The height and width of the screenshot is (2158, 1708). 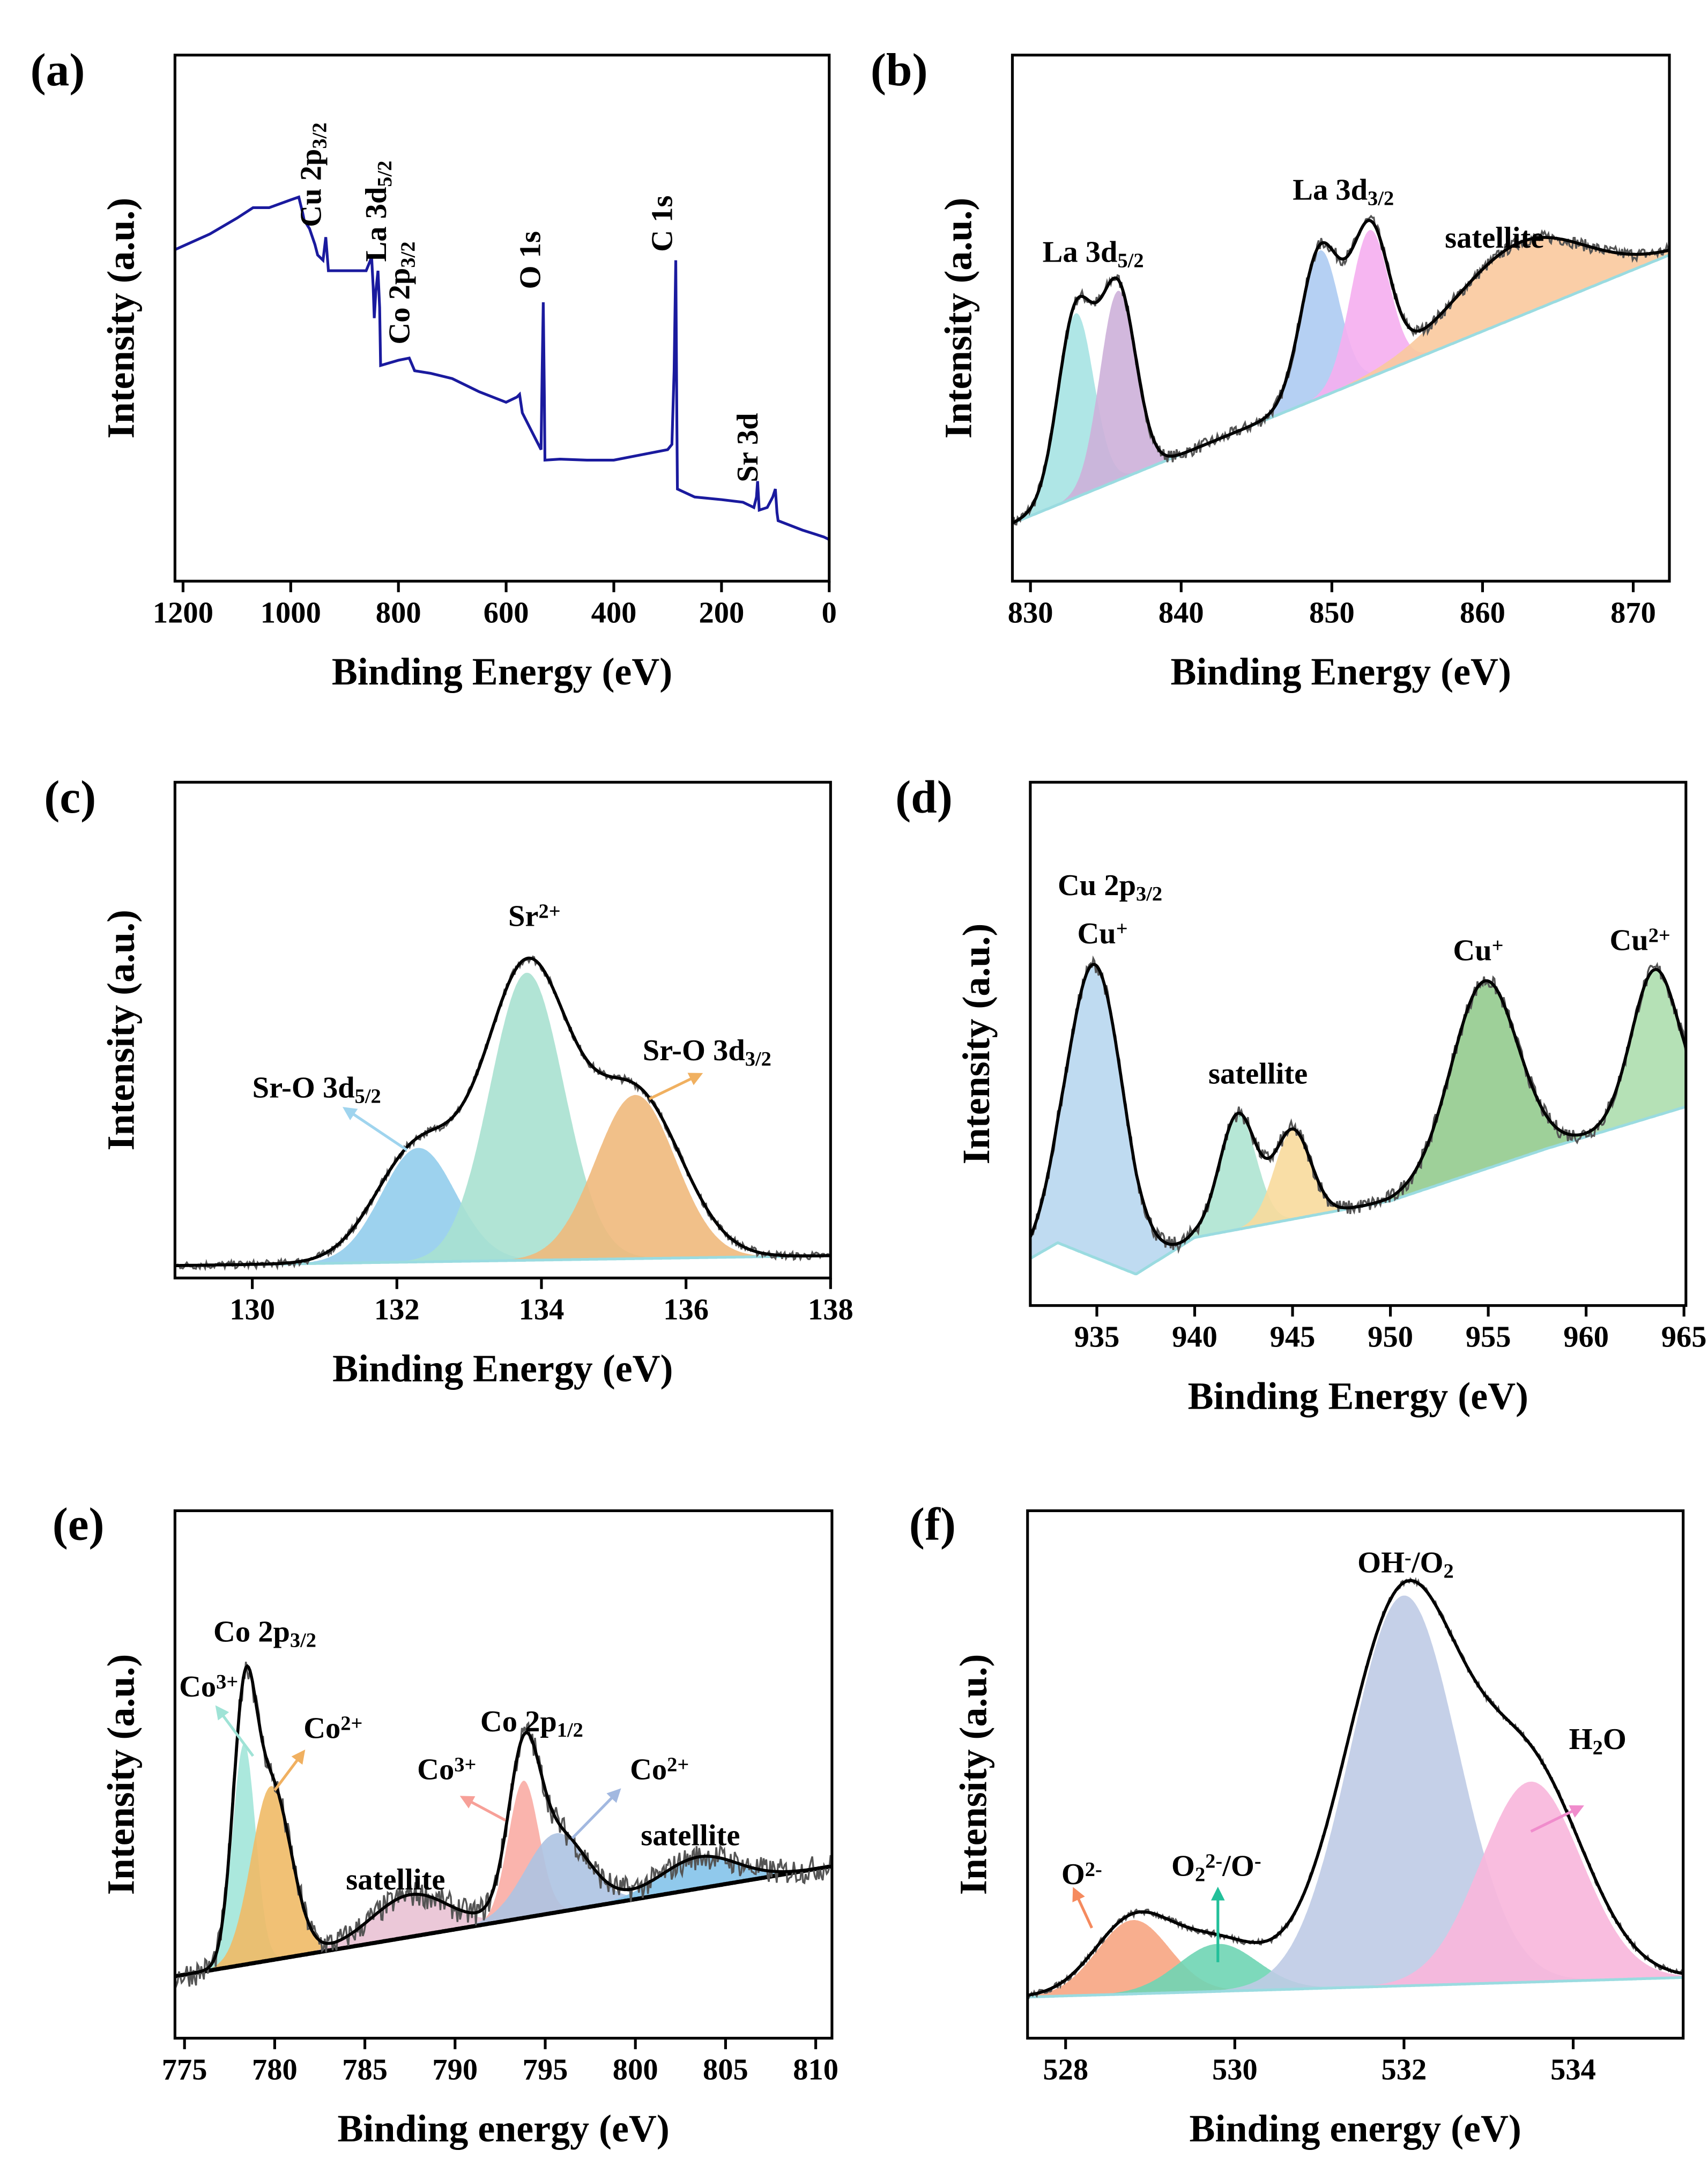 What do you see at coordinates (899, 69) in the screenshot?
I see `panel-label: (b)` at bounding box center [899, 69].